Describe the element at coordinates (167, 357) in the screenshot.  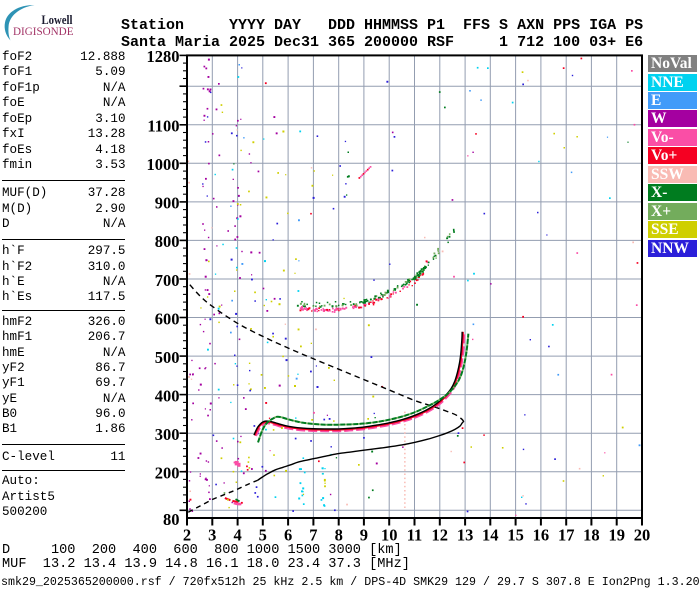
I see `svg-text: 500` at that location.